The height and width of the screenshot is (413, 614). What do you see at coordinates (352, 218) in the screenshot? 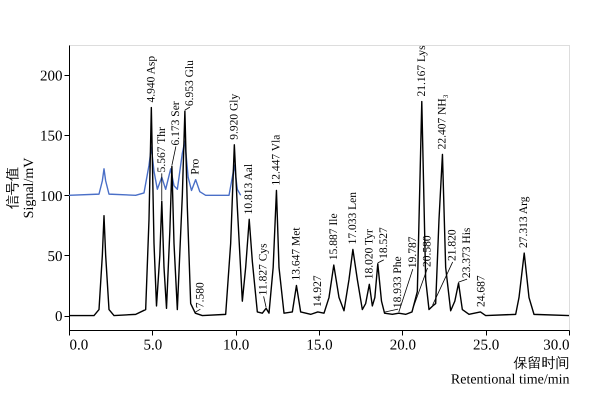
I see `annotation: 17.033 Len` at bounding box center [352, 218].